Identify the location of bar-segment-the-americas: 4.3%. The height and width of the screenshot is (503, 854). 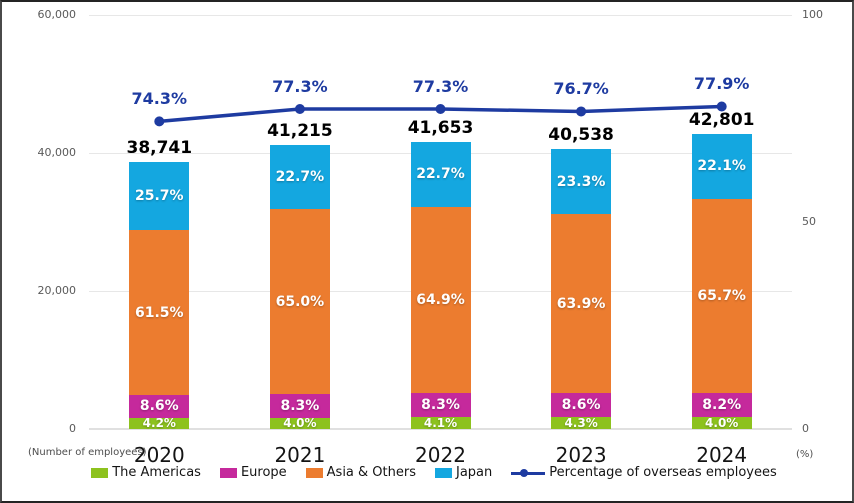
(581, 422).